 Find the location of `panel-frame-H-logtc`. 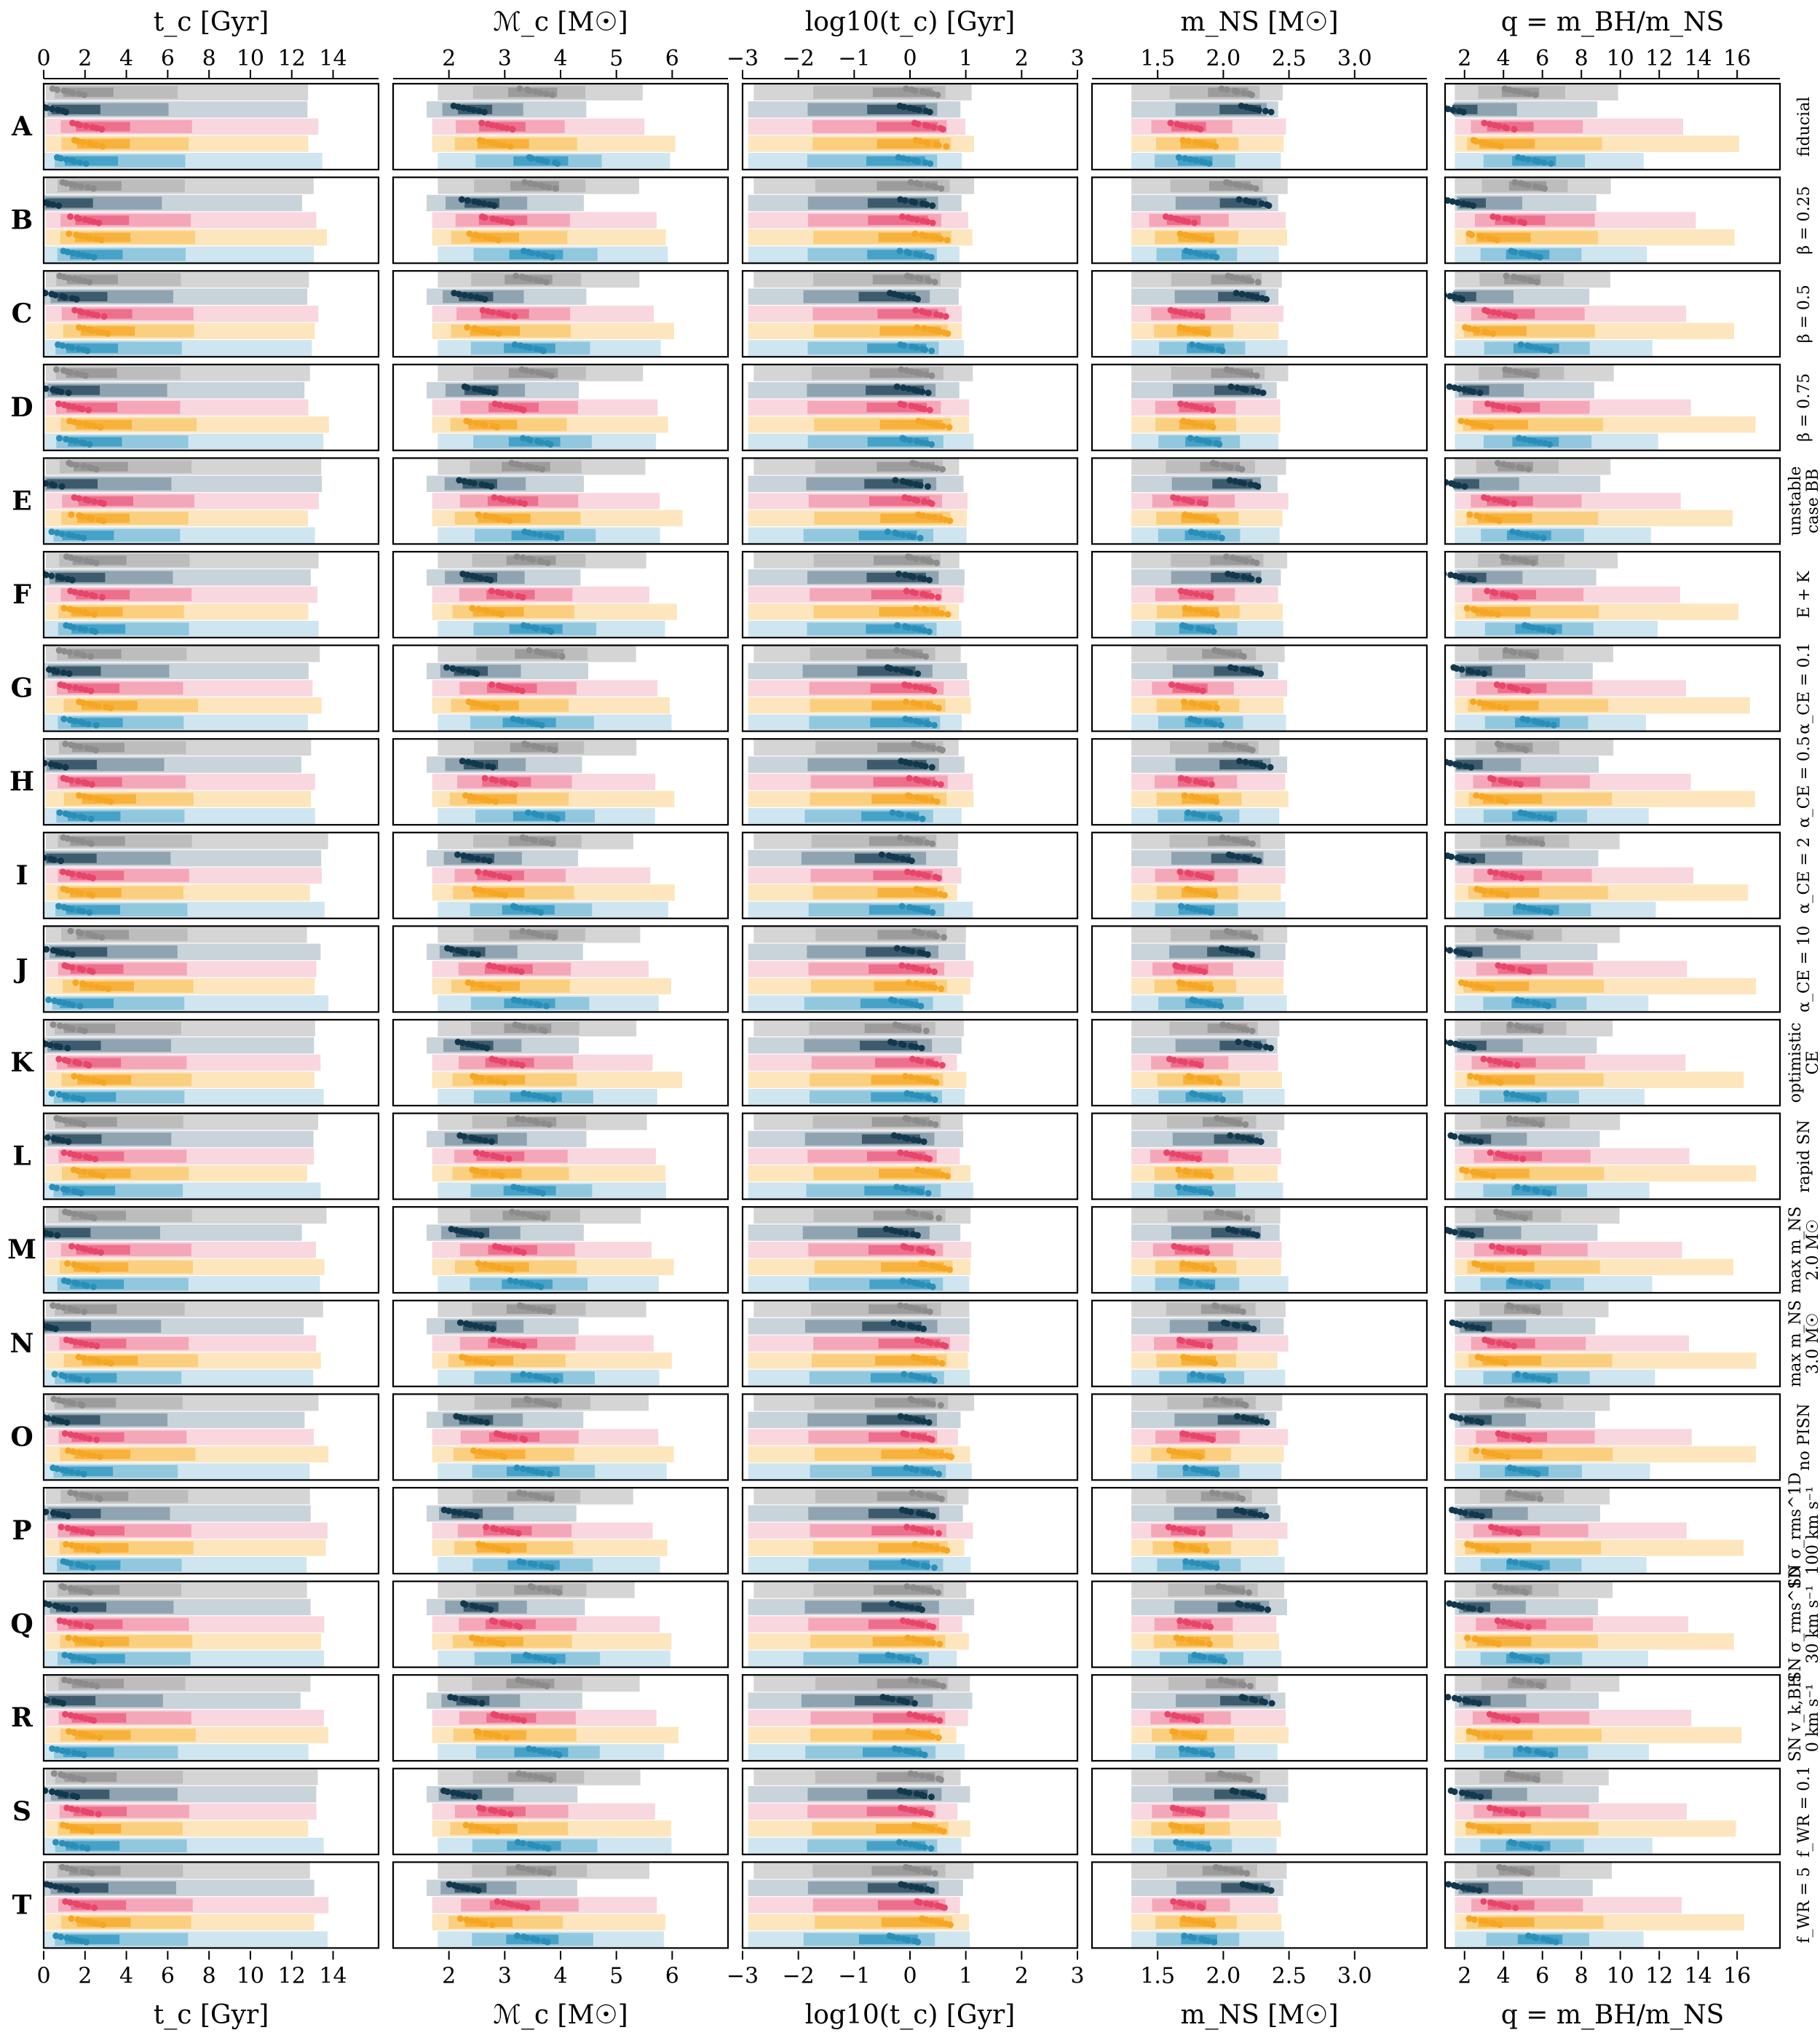

panel-frame-H-logtc is located at coordinates (910, 782).